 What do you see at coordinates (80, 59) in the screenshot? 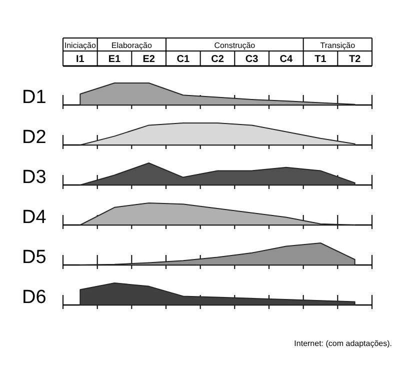
I see `x-tick-label: I1` at bounding box center [80, 59].